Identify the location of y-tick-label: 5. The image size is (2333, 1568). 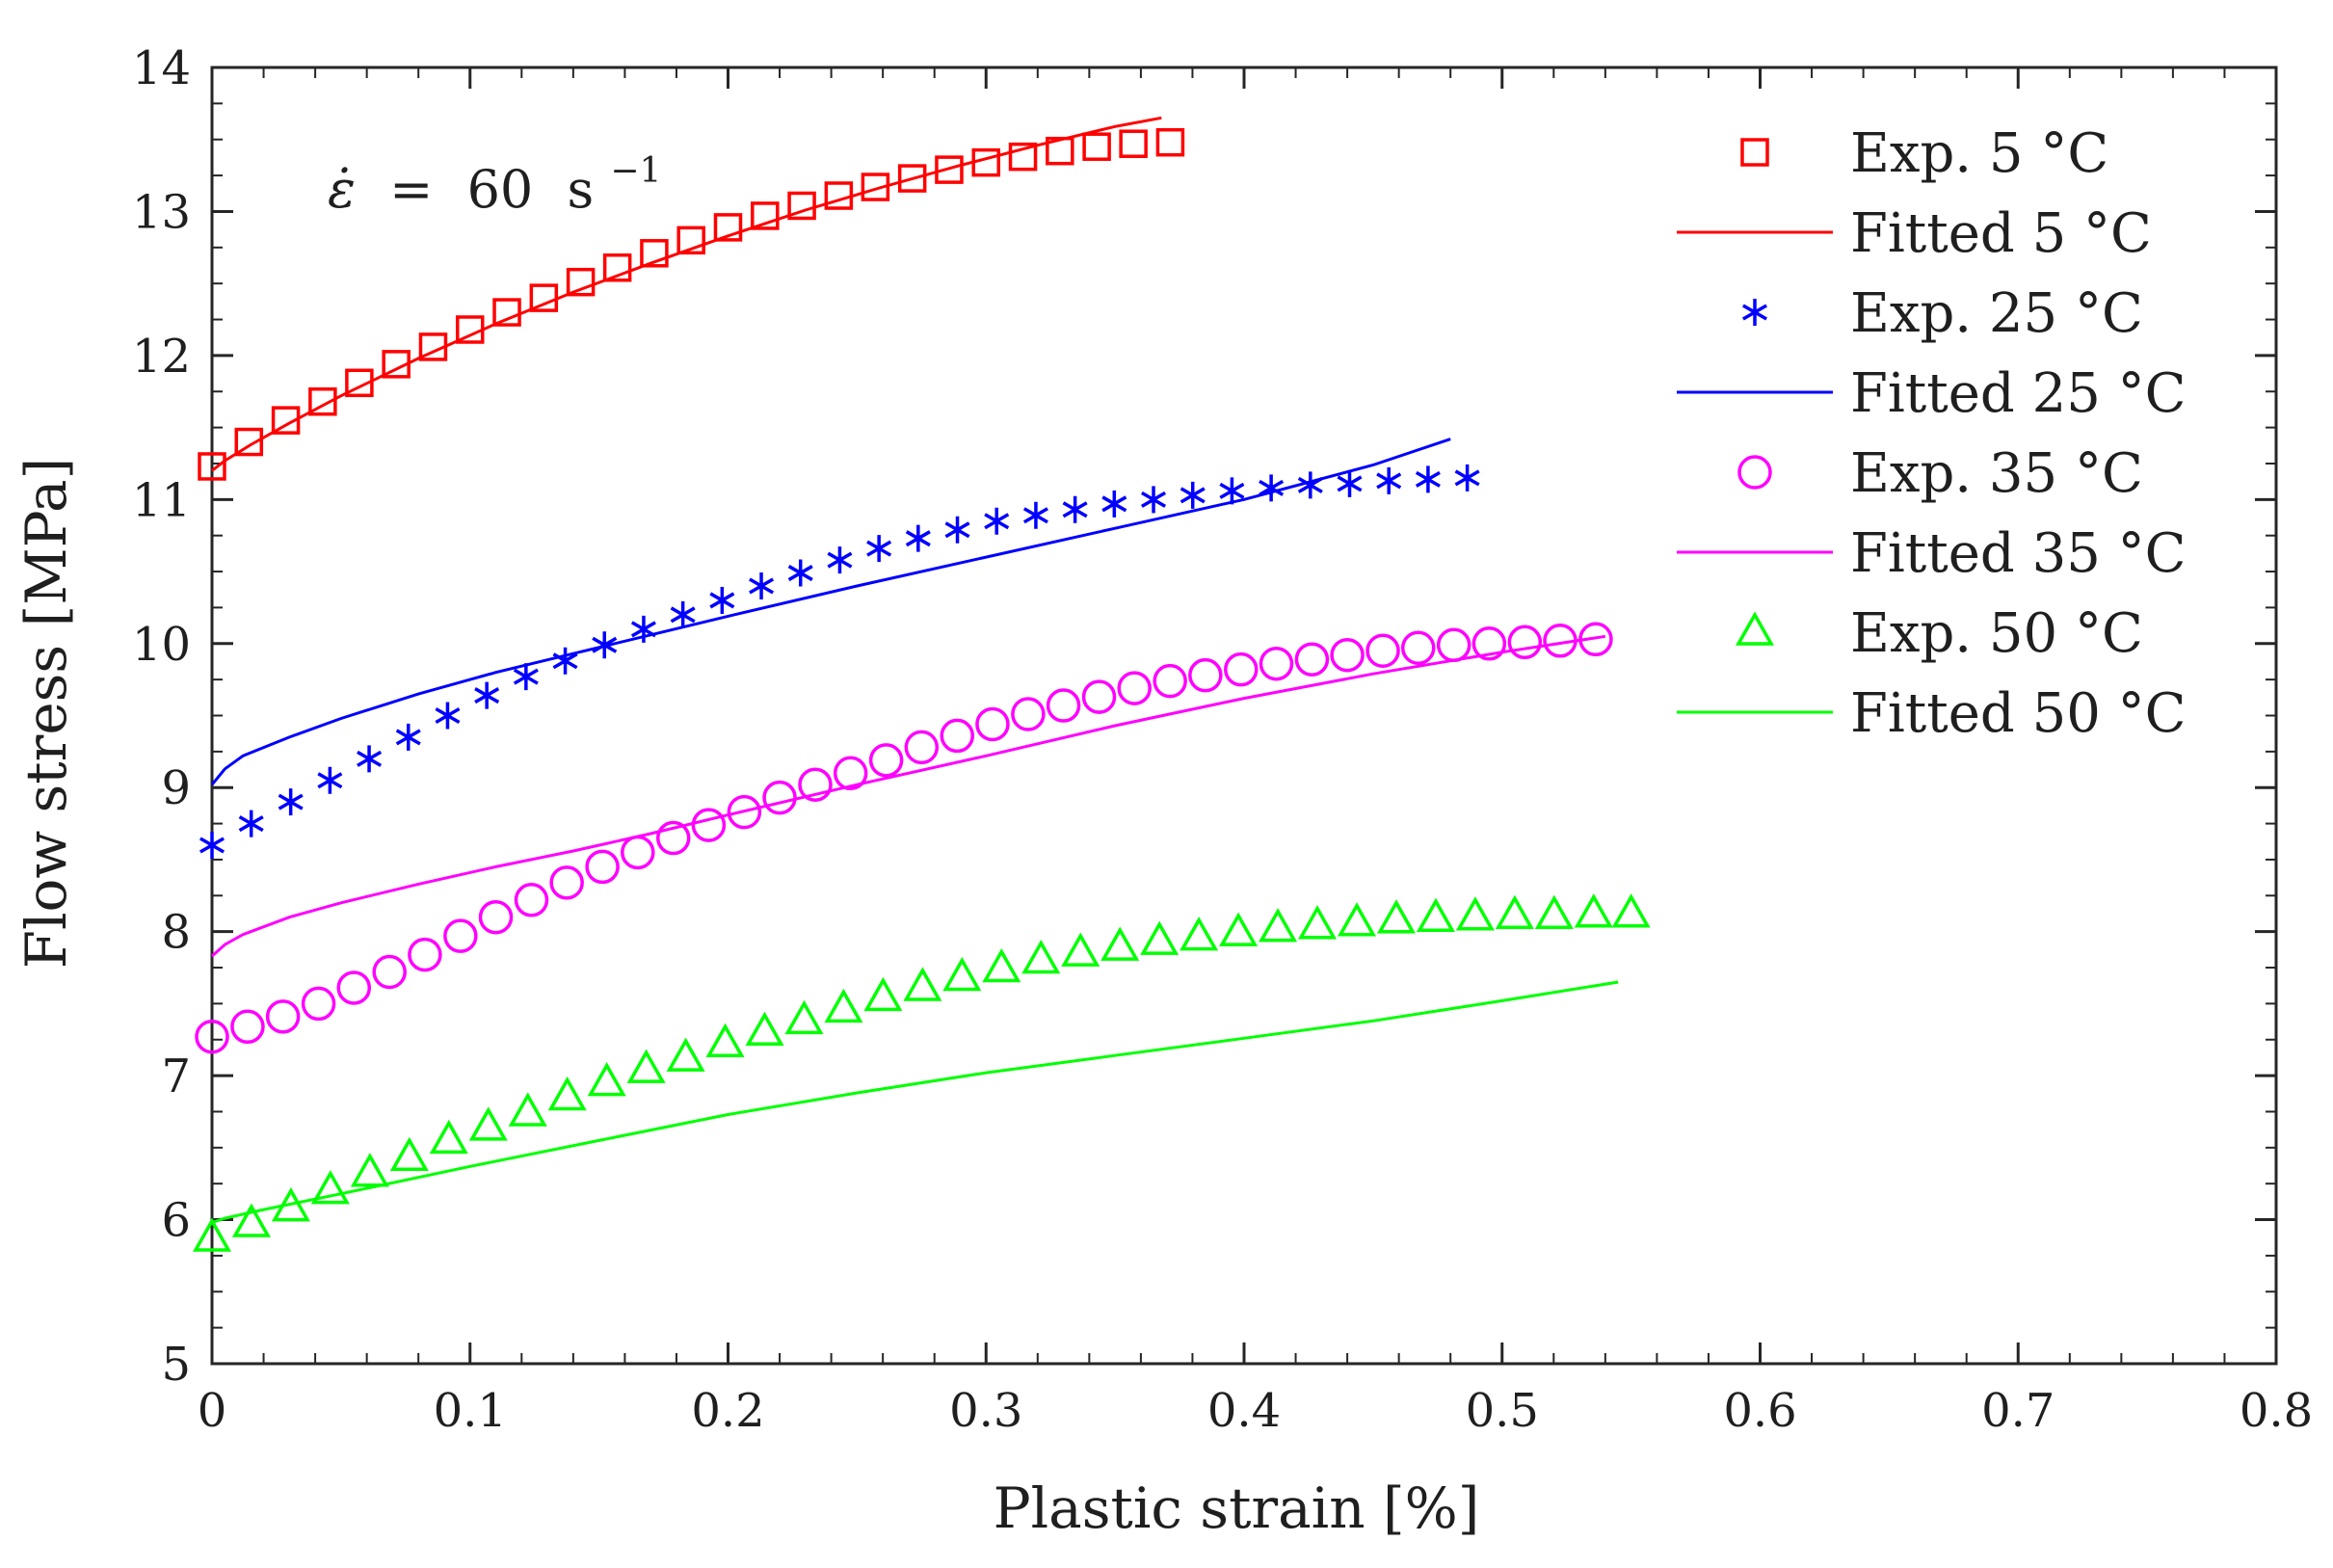
(176, 1365).